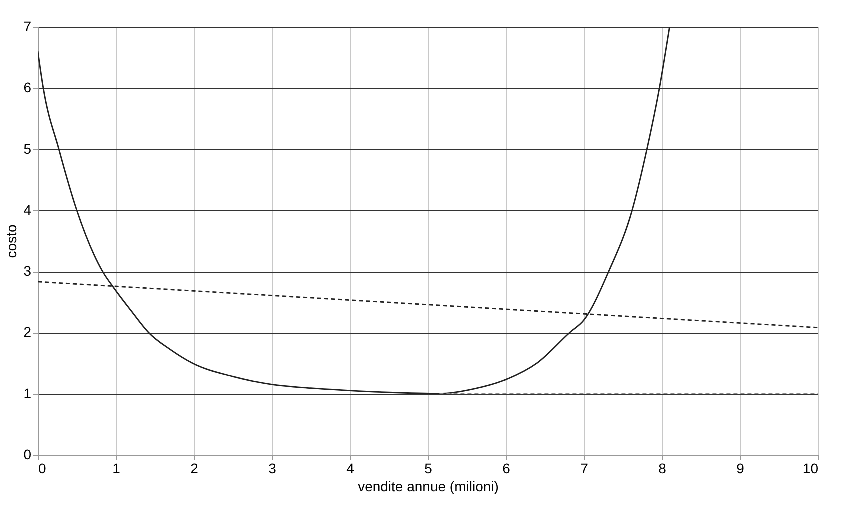 The width and height of the screenshot is (849, 518). Describe the element at coordinates (810, 468) in the screenshot. I see `x-tick-label: 10` at that location.